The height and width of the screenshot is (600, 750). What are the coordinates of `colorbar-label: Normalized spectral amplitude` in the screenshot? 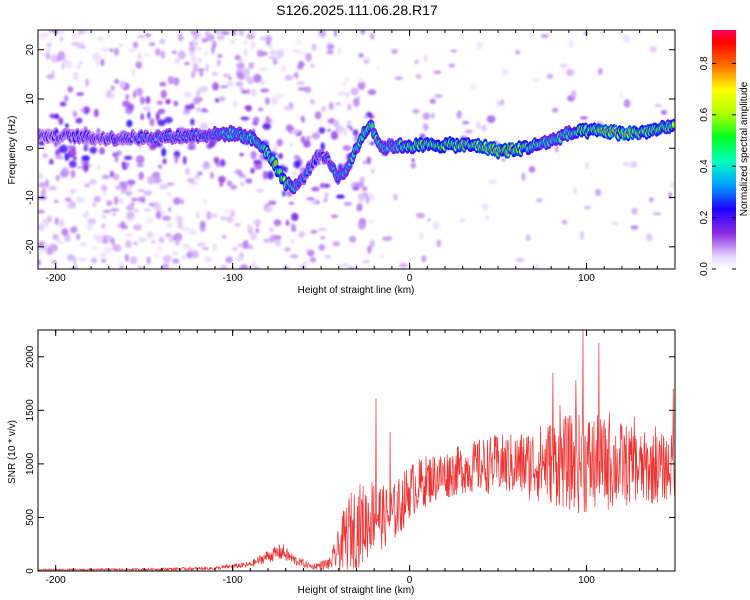 It's located at (744, 148).